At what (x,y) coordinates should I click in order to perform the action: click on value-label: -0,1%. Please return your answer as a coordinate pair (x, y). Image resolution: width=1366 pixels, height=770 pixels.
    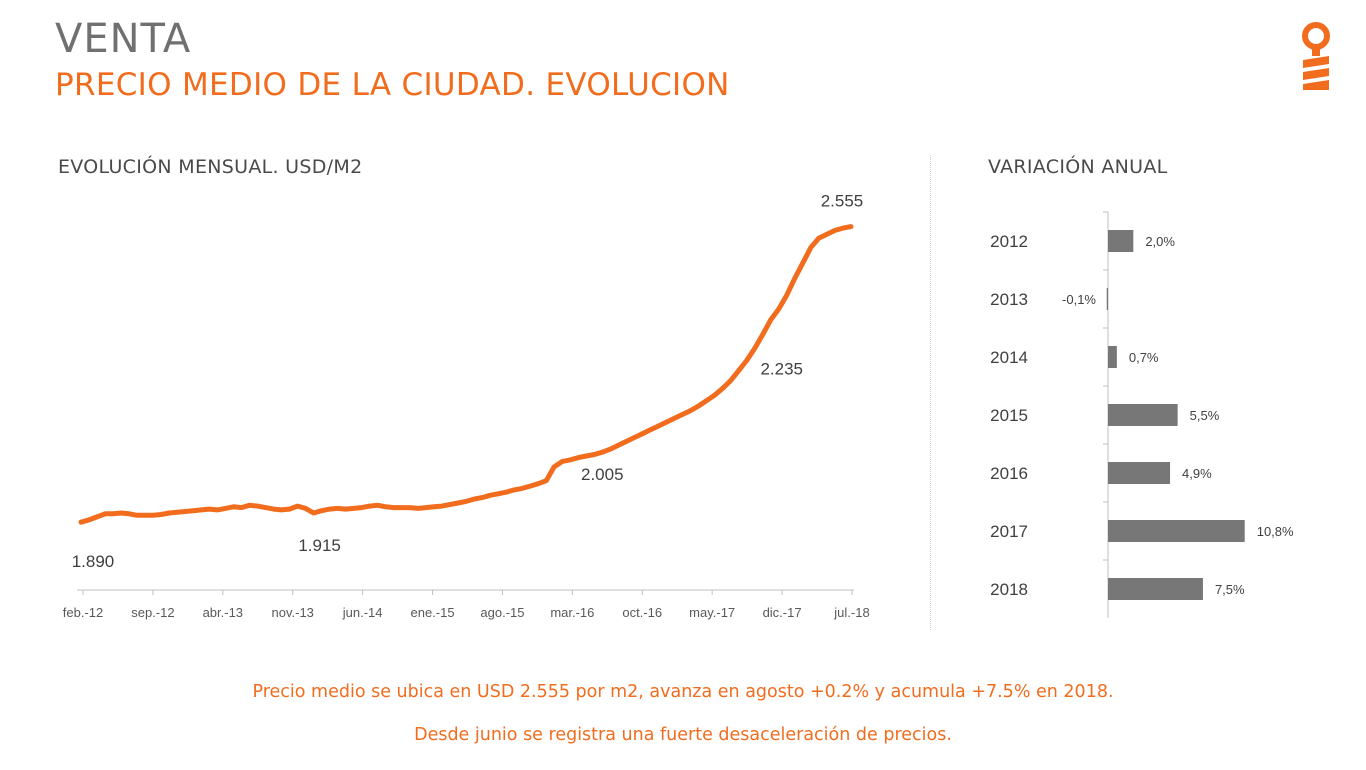
    Looking at the image, I should click on (1079, 299).